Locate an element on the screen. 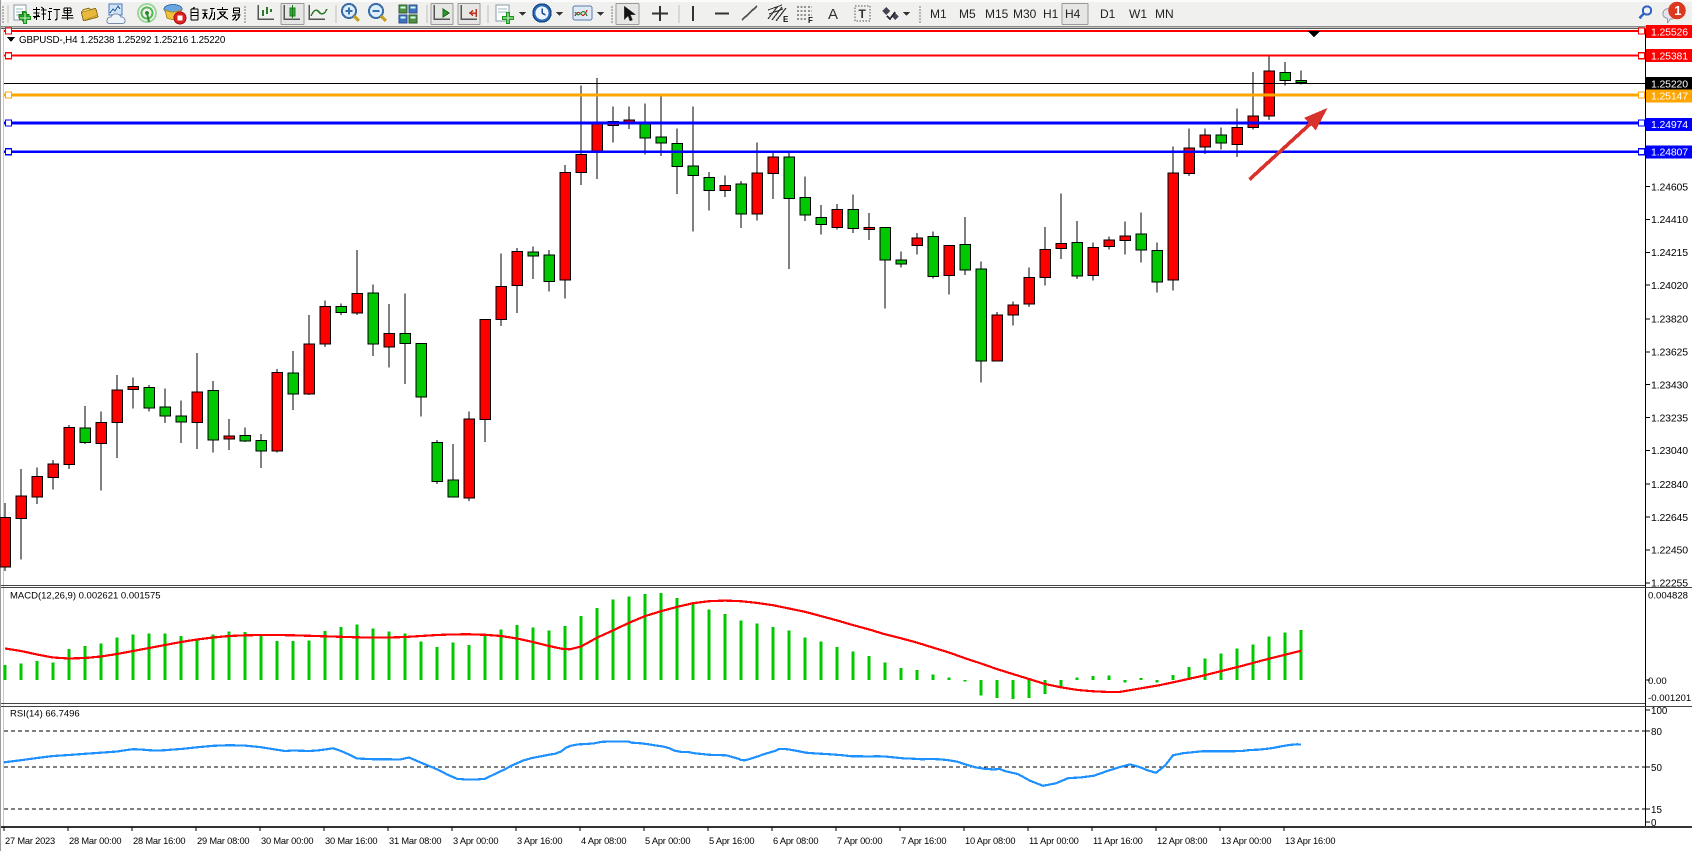  svg-text: 11 Apr 16:00 is located at coordinates (1118, 841).